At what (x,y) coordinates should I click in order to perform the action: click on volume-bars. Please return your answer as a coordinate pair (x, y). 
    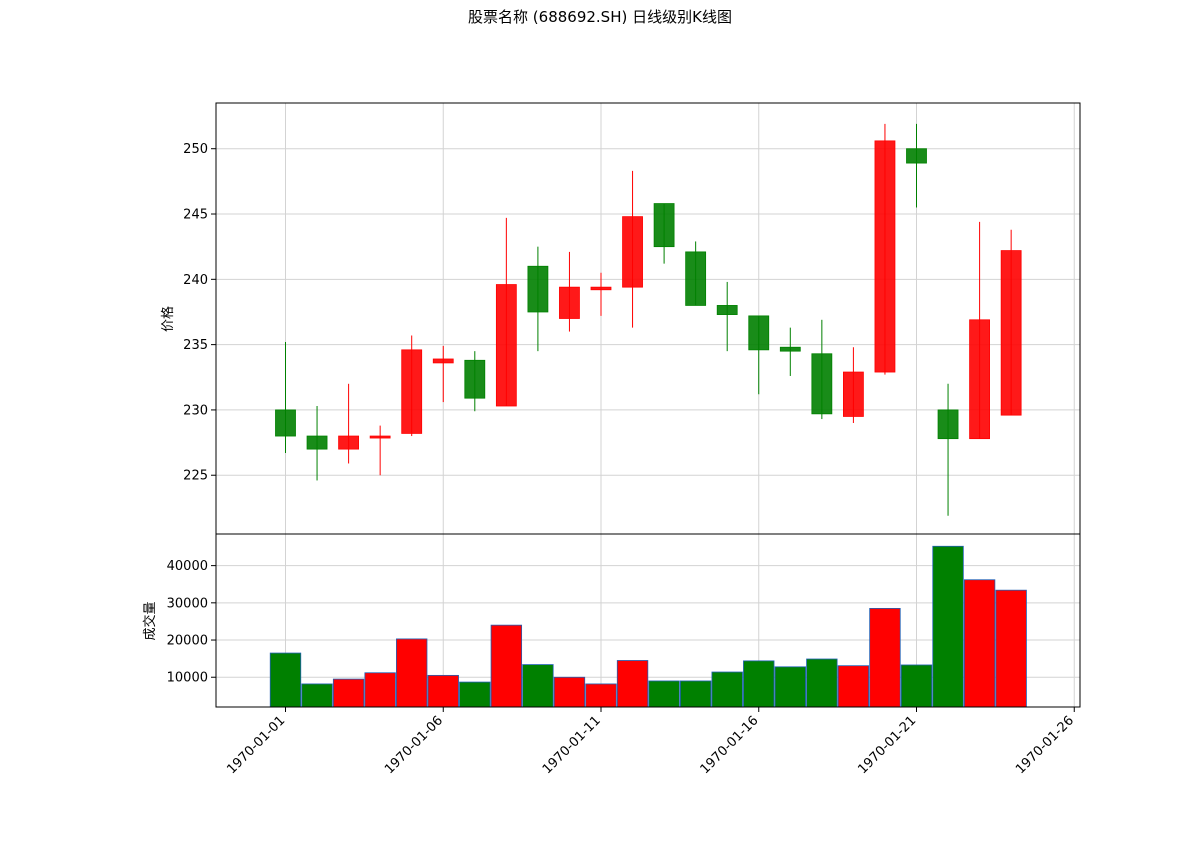
    Looking at the image, I should click on (648, 626).